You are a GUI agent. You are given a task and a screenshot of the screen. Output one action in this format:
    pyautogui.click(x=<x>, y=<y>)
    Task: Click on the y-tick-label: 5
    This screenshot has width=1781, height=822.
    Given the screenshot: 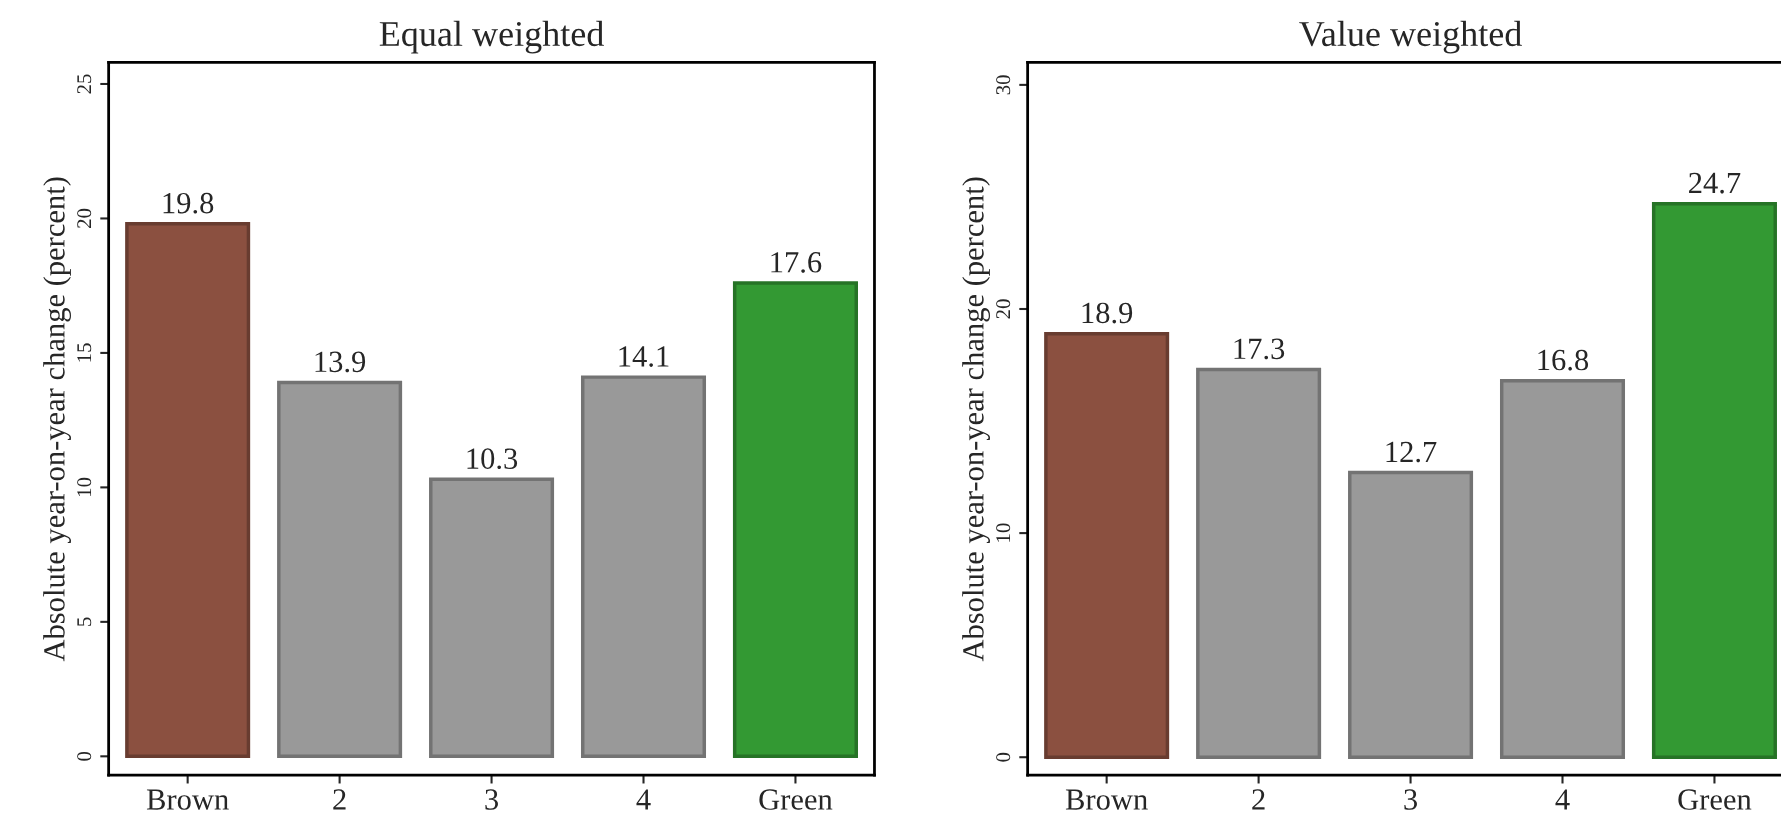 What is the action you would take?
    pyautogui.click(x=84, y=621)
    